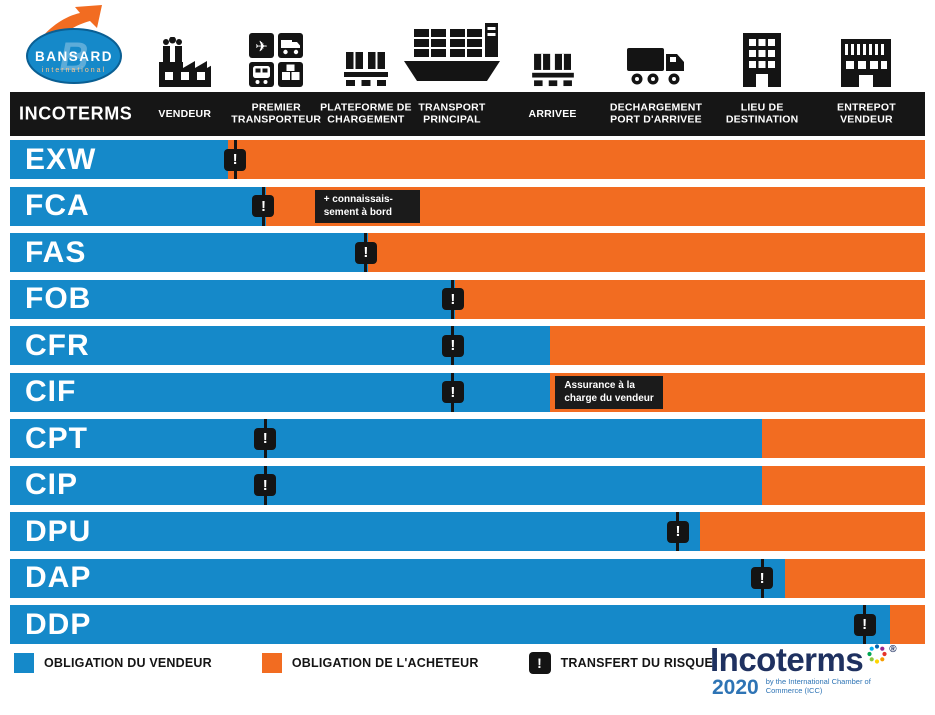 This screenshot has height=715, width=935. I want to click on note-box: Assurance à la charge du vendeur, so click(609, 392).